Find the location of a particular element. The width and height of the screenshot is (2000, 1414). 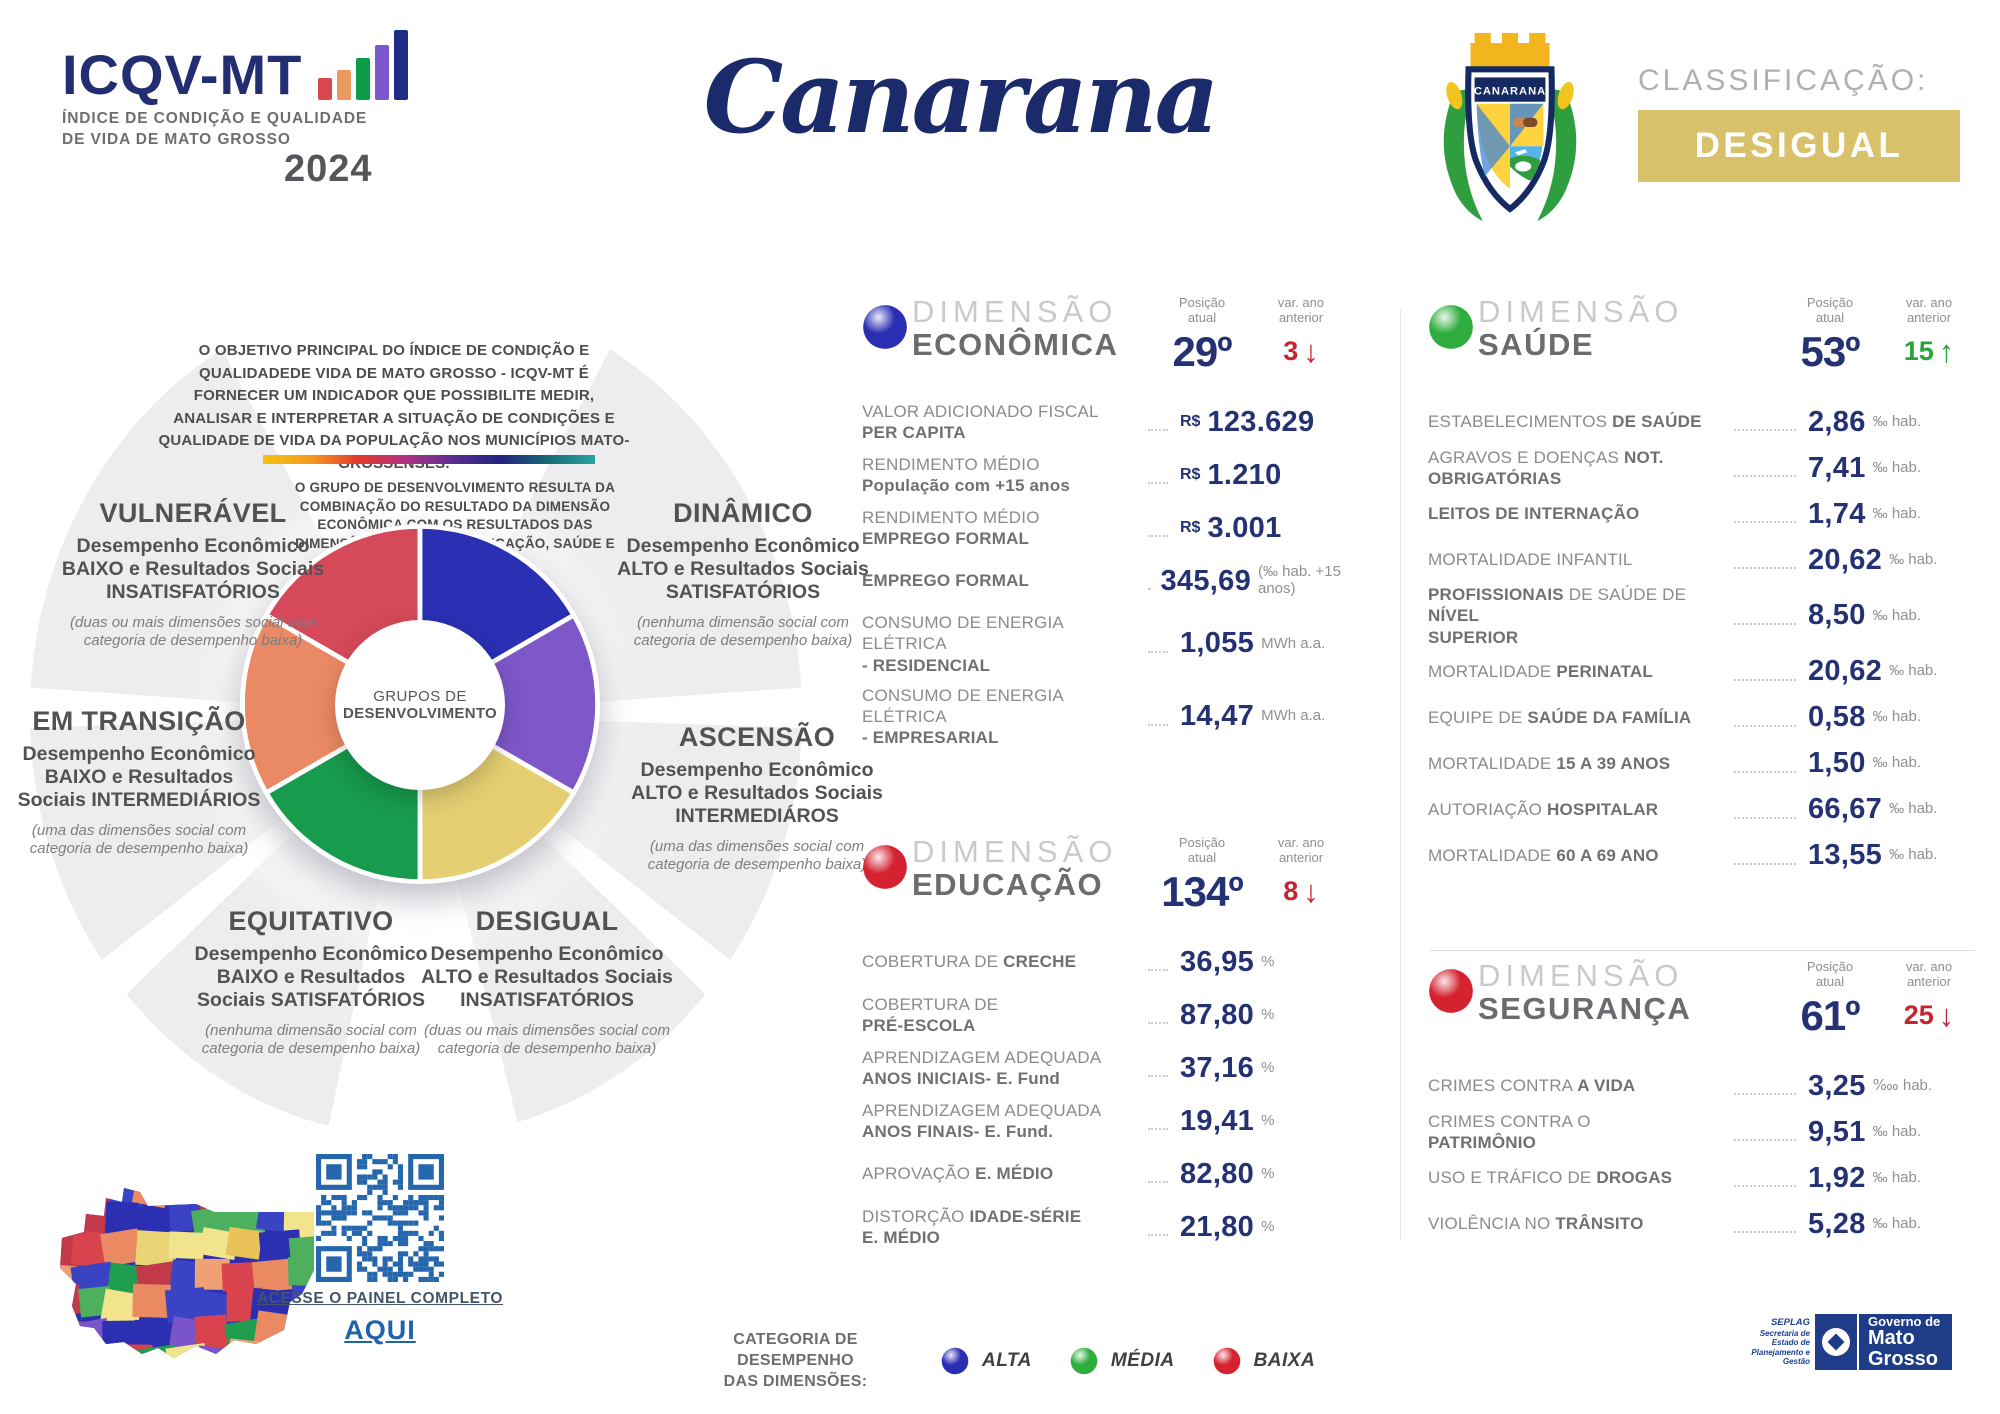

trend-arrow-icon: ↓ is located at coordinates (1311, 352).